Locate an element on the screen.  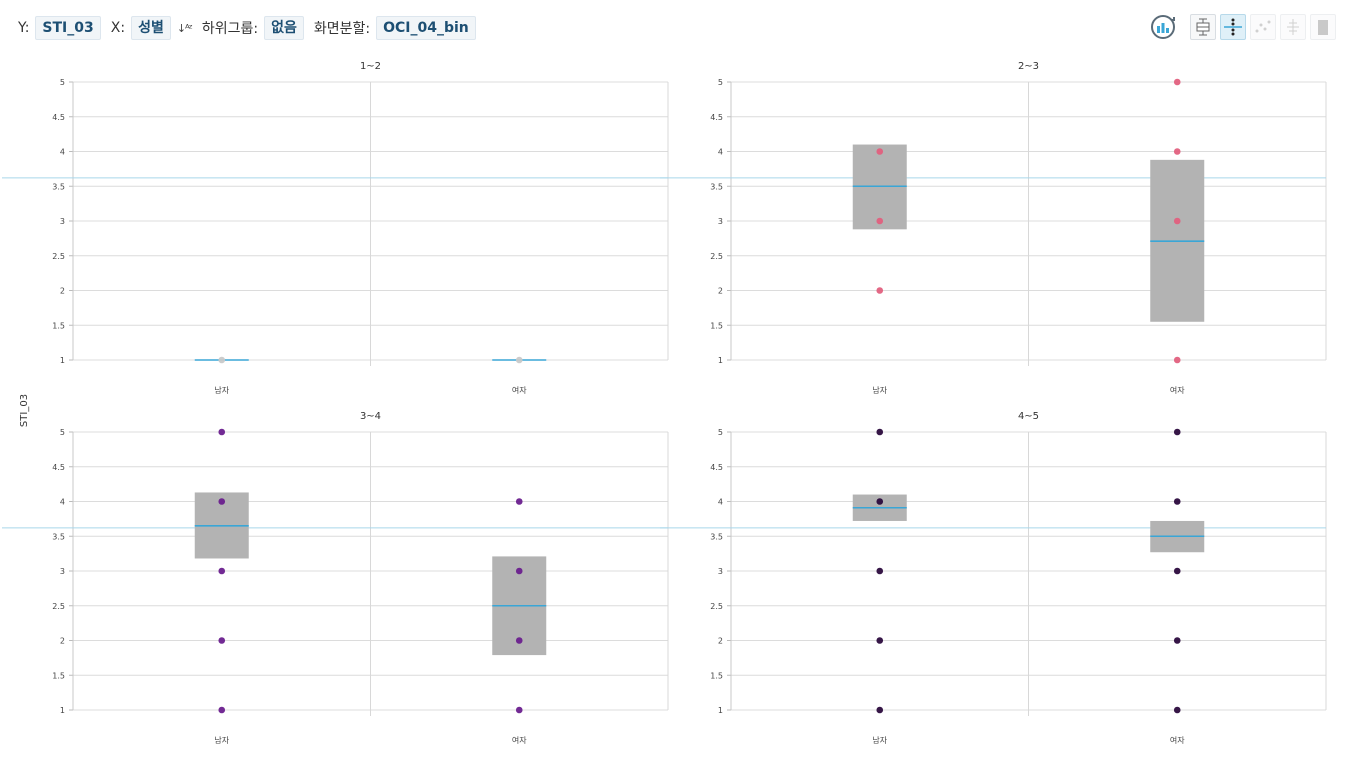
chart-tools is located at coordinates (1242, 27).